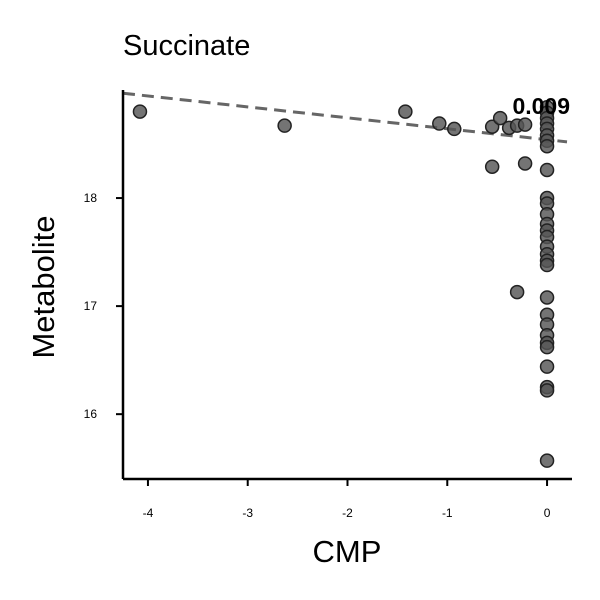 Image resolution: width=600 pixels, height=600 pixels. Describe the element at coordinates (91, 306) in the screenshot. I see `y-tick-label: 17` at that location.